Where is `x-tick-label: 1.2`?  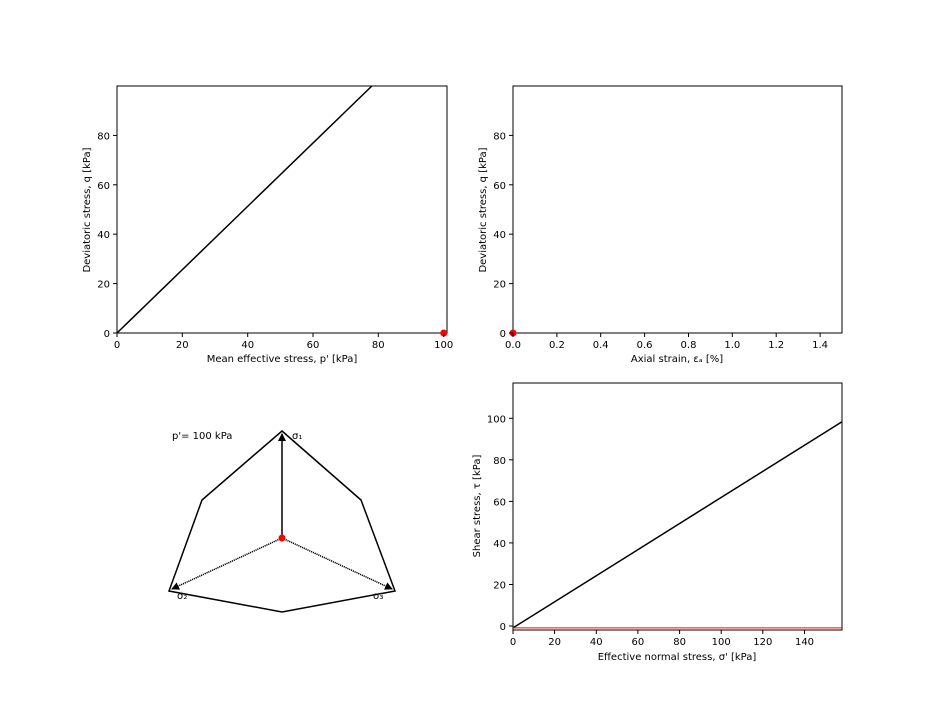
x-tick-label: 1.2 is located at coordinates (776, 345).